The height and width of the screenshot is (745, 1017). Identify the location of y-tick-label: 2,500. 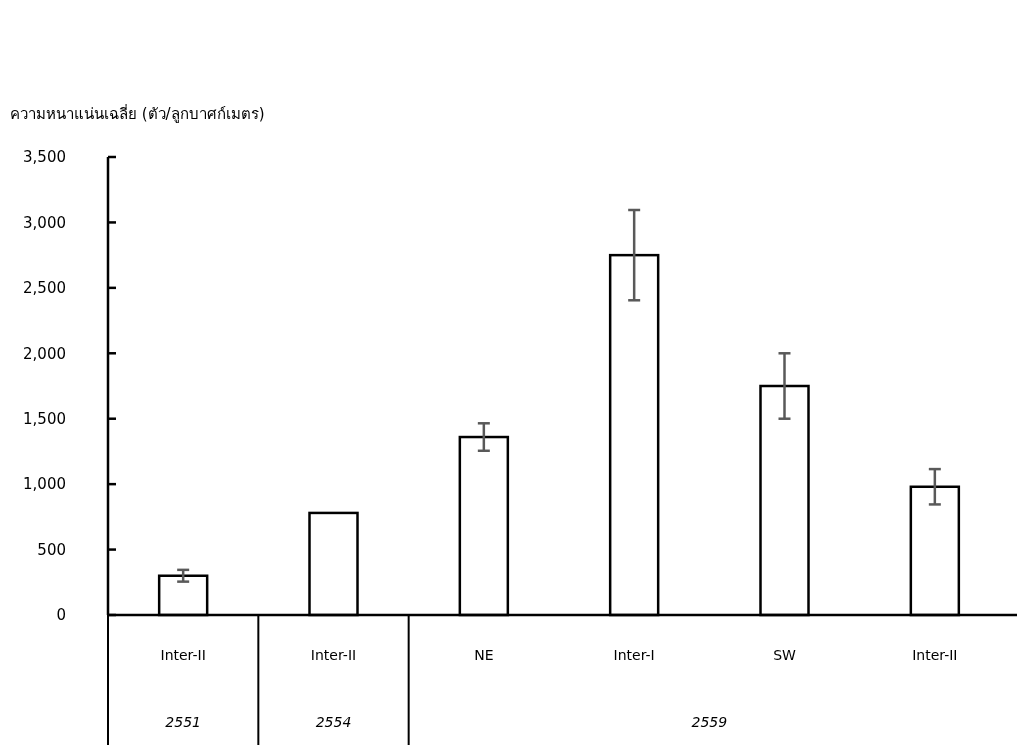
(44, 288).